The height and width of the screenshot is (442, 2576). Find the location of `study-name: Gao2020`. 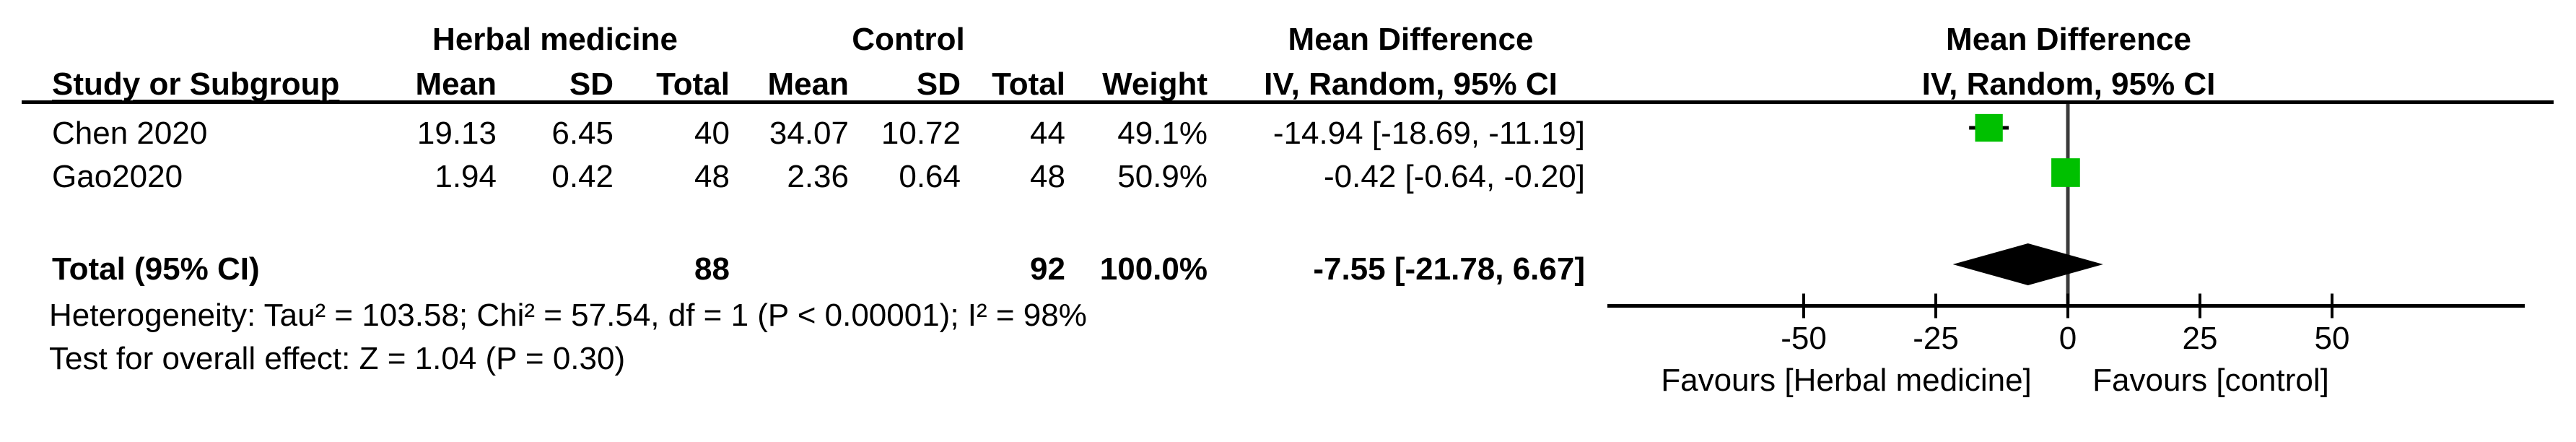

study-name: Gao2020 is located at coordinates (117, 176).